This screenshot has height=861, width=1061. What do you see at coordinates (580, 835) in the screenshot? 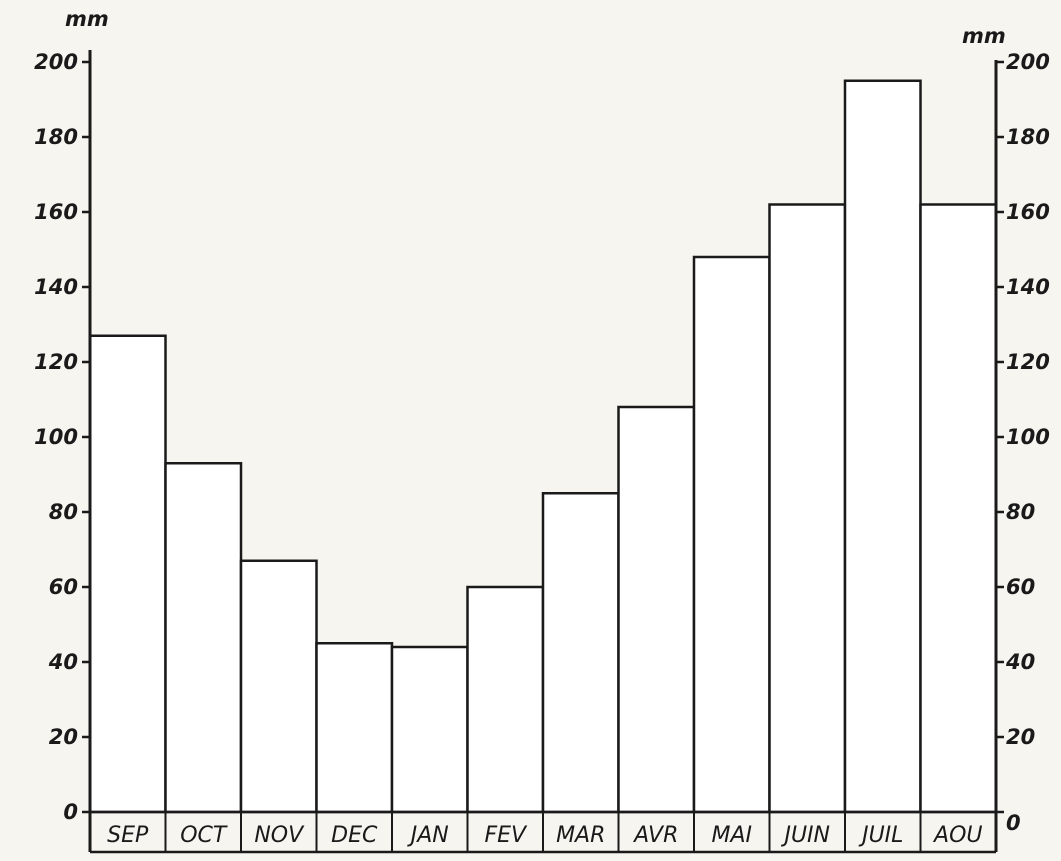
I see `x-tick-label-mar: MAR` at bounding box center [580, 835].